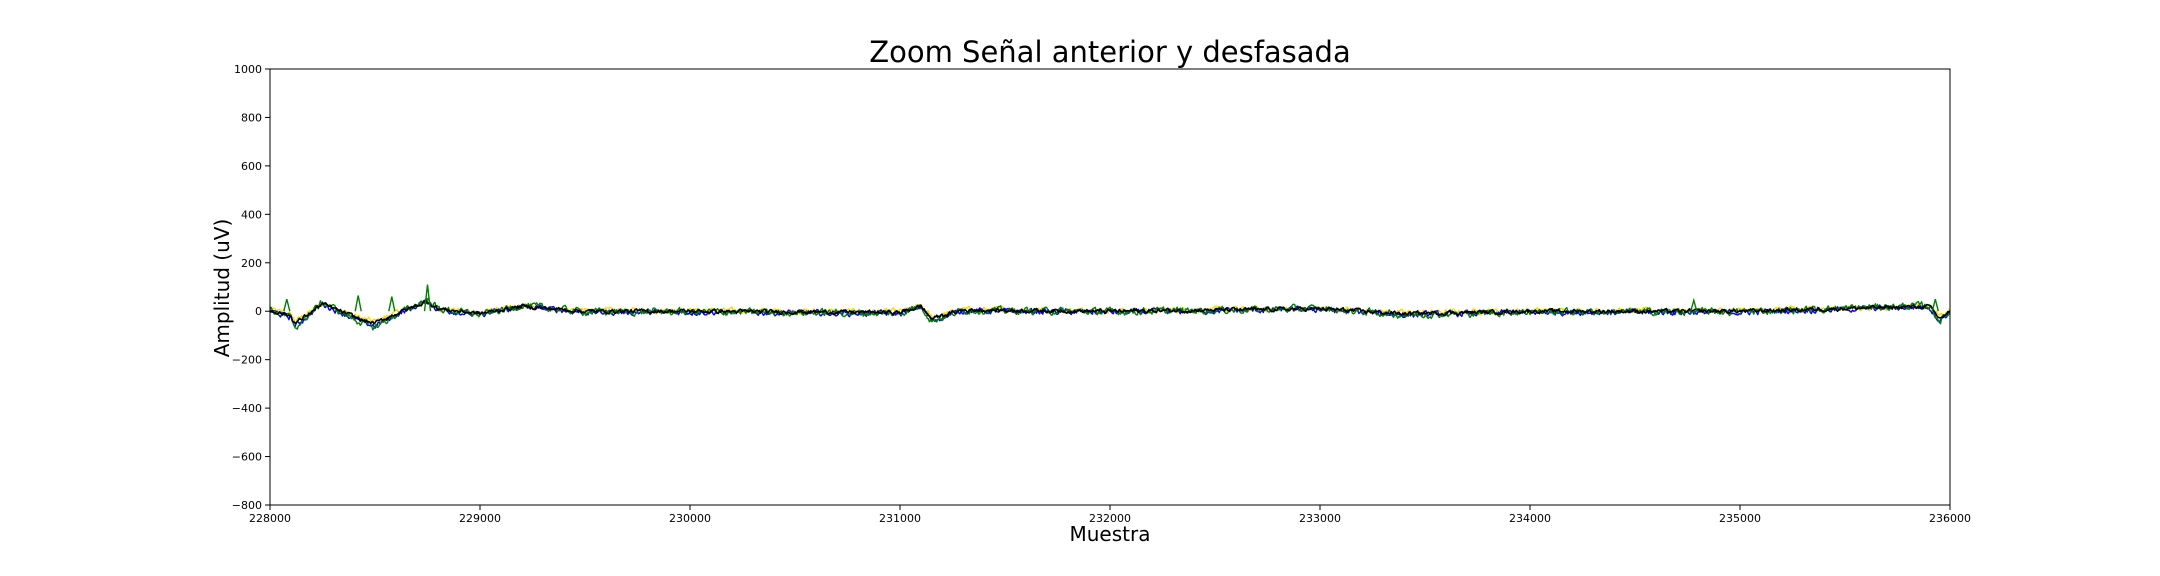  What do you see at coordinates (247, 408) in the screenshot?
I see `y-tick-label: −400` at bounding box center [247, 408].